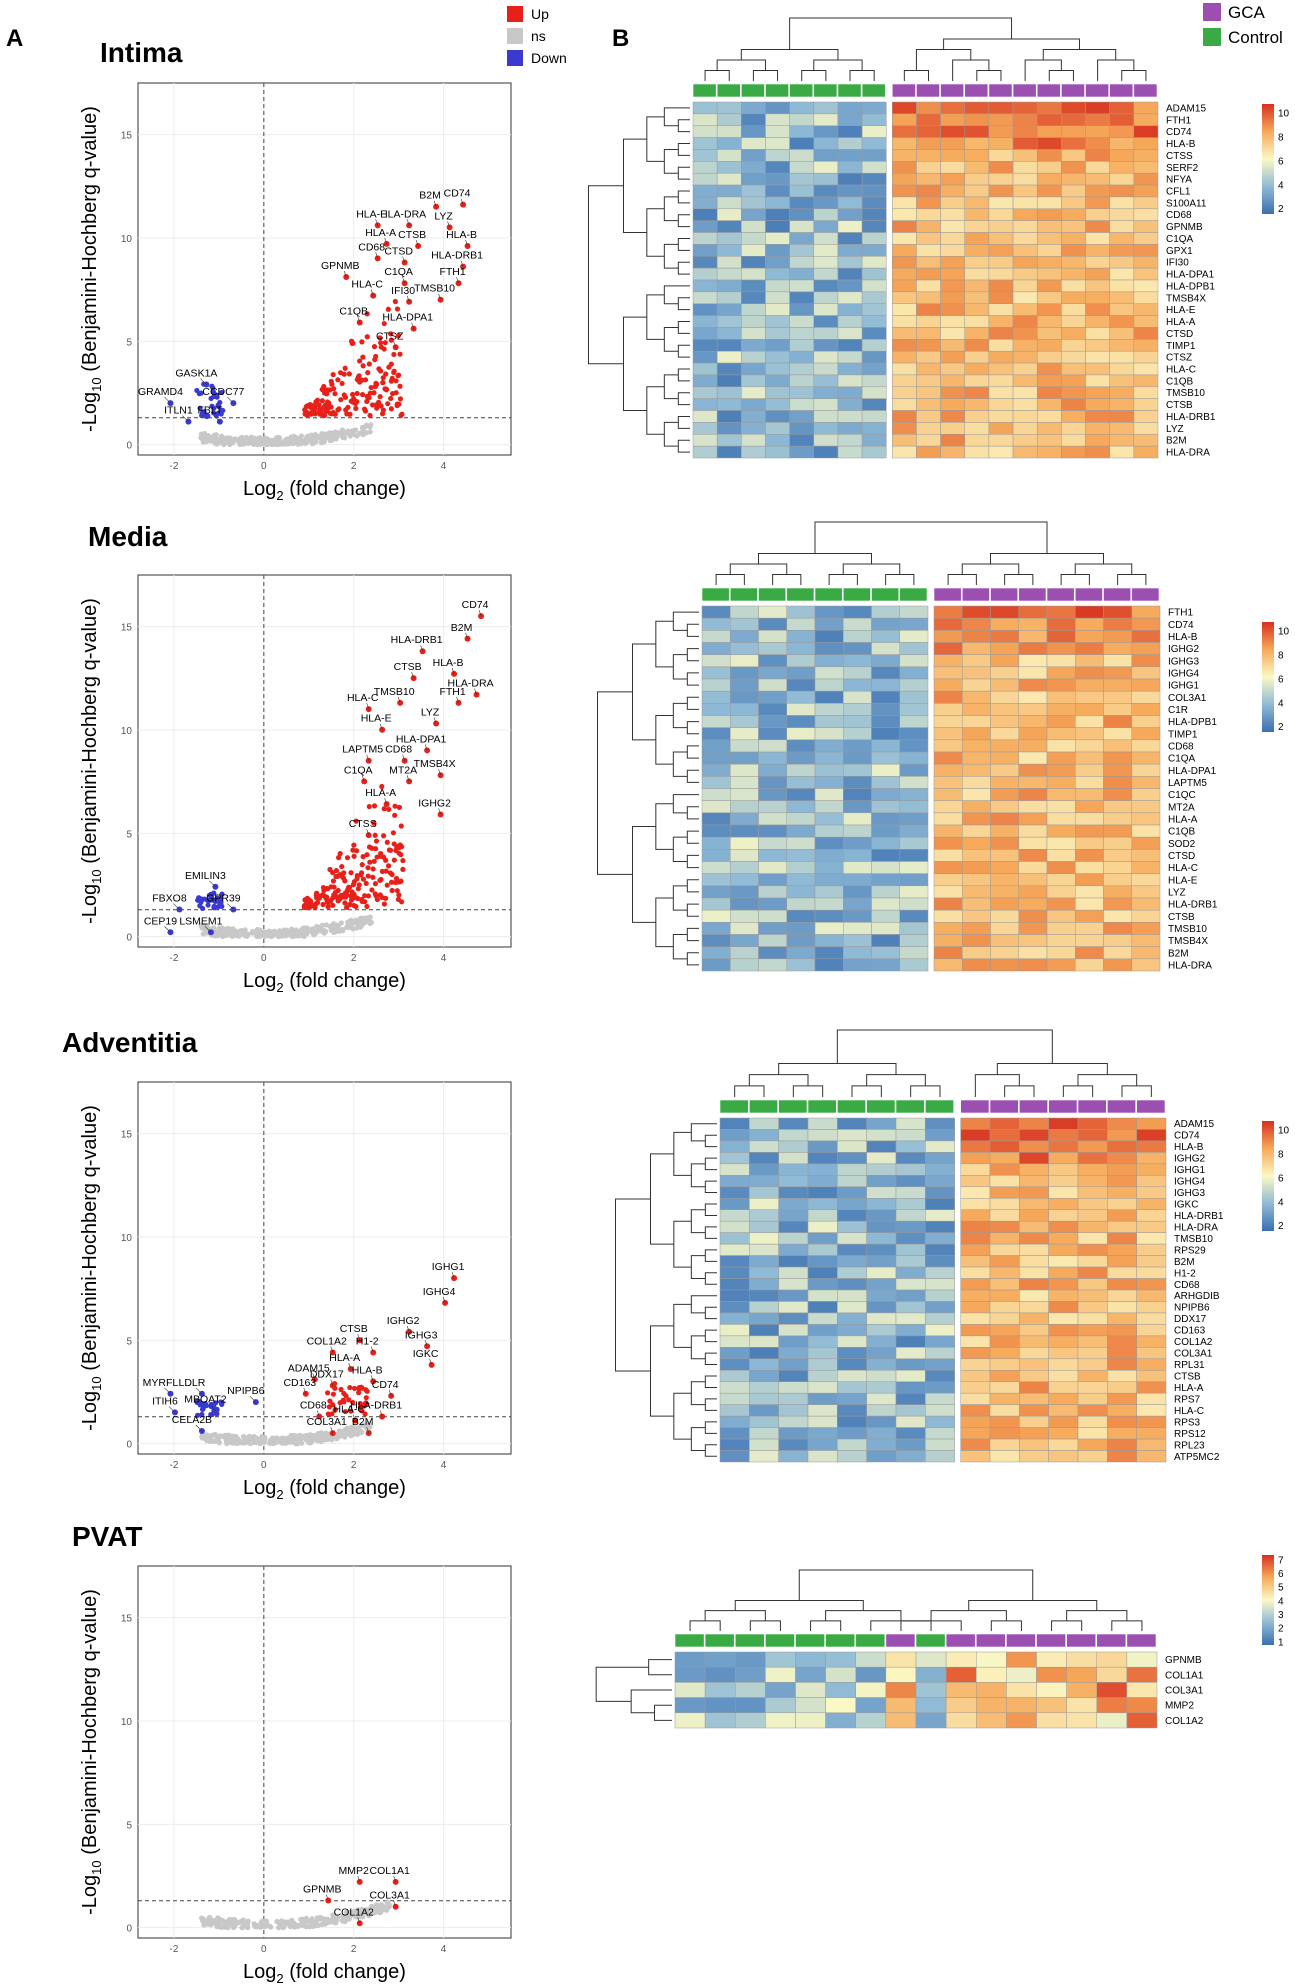  What do you see at coordinates (1176, 441) in the screenshot?
I see `row-gene-label: B2M` at bounding box center [1176, 441].